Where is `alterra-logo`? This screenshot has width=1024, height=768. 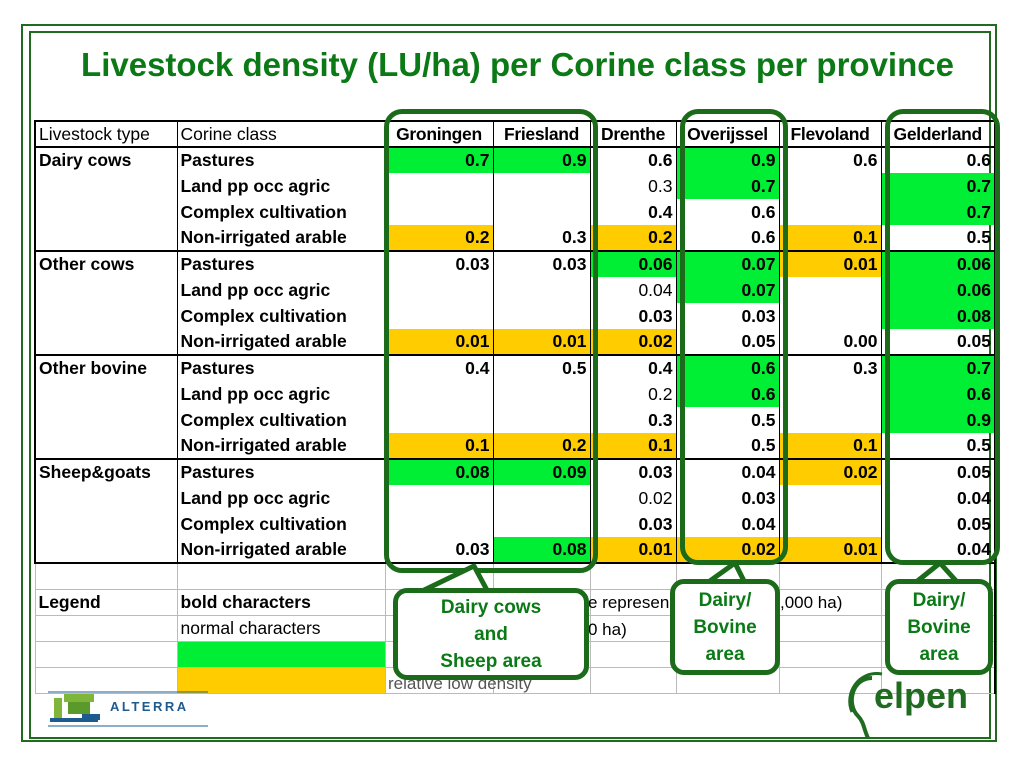 alterra-logo is located at coordinates (128, 709).